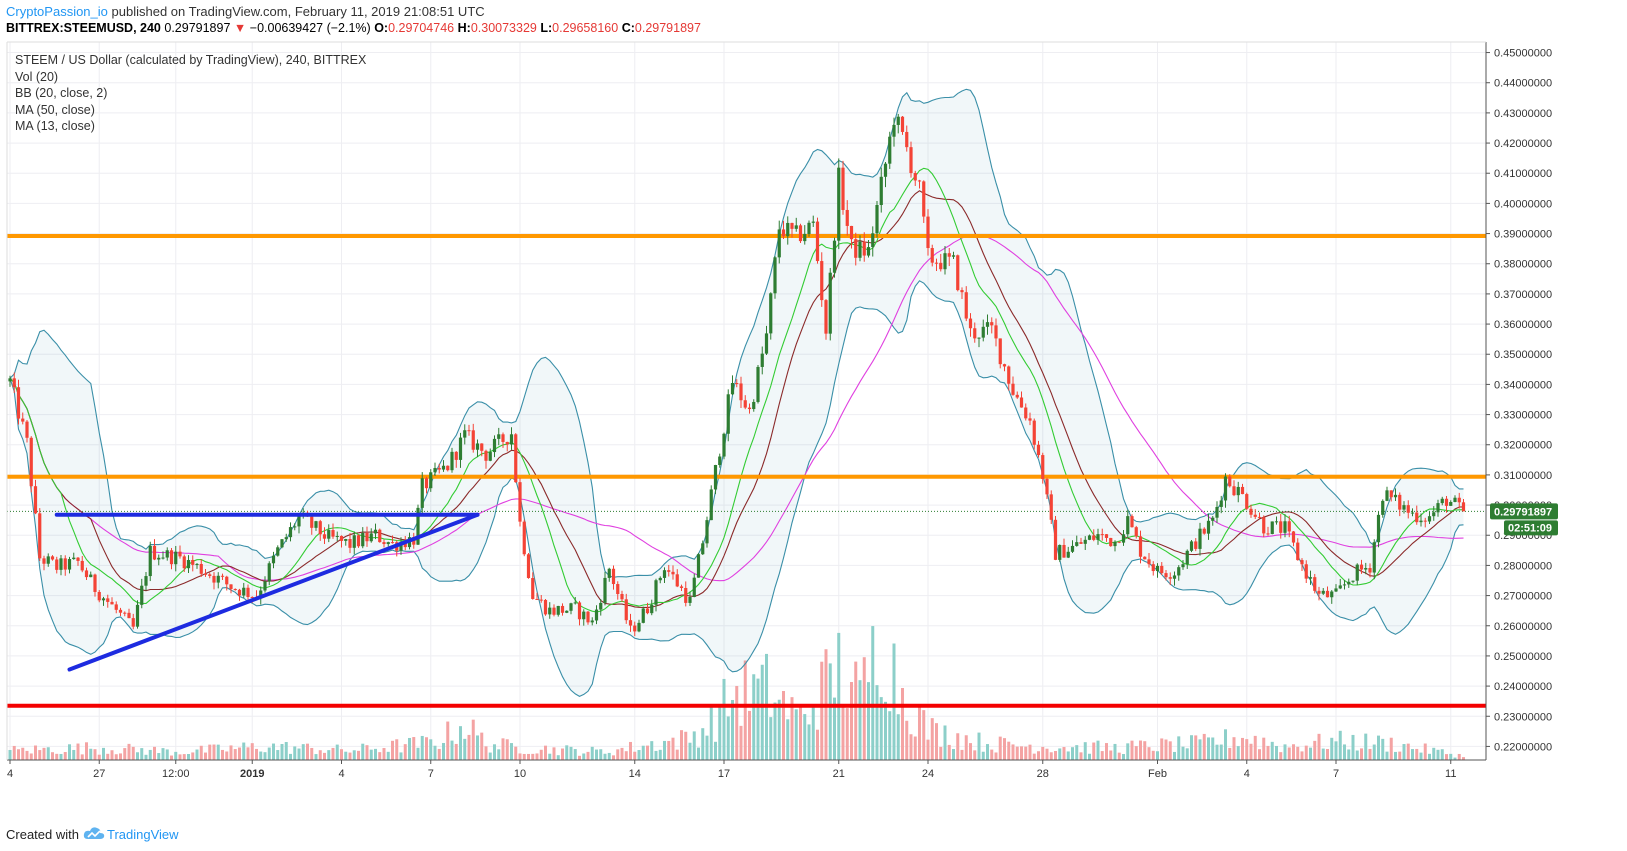 Image resolution: width=1627 pixels, height=851 pixels. I want to click on legend-bb: BB (20, close, 2), so click(61, 93).